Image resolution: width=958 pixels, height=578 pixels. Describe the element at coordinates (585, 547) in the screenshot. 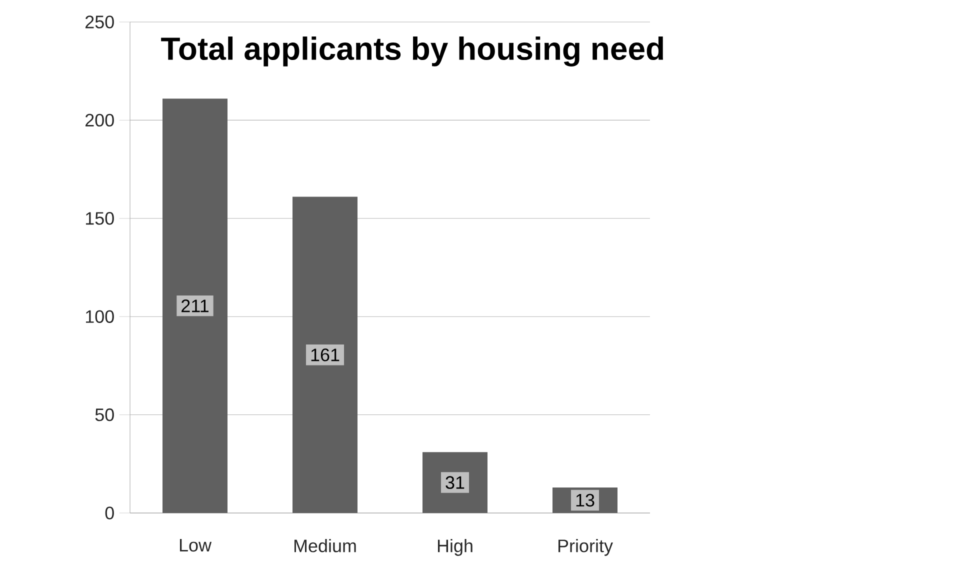

I see `x-tick-label: Priority` at that location.